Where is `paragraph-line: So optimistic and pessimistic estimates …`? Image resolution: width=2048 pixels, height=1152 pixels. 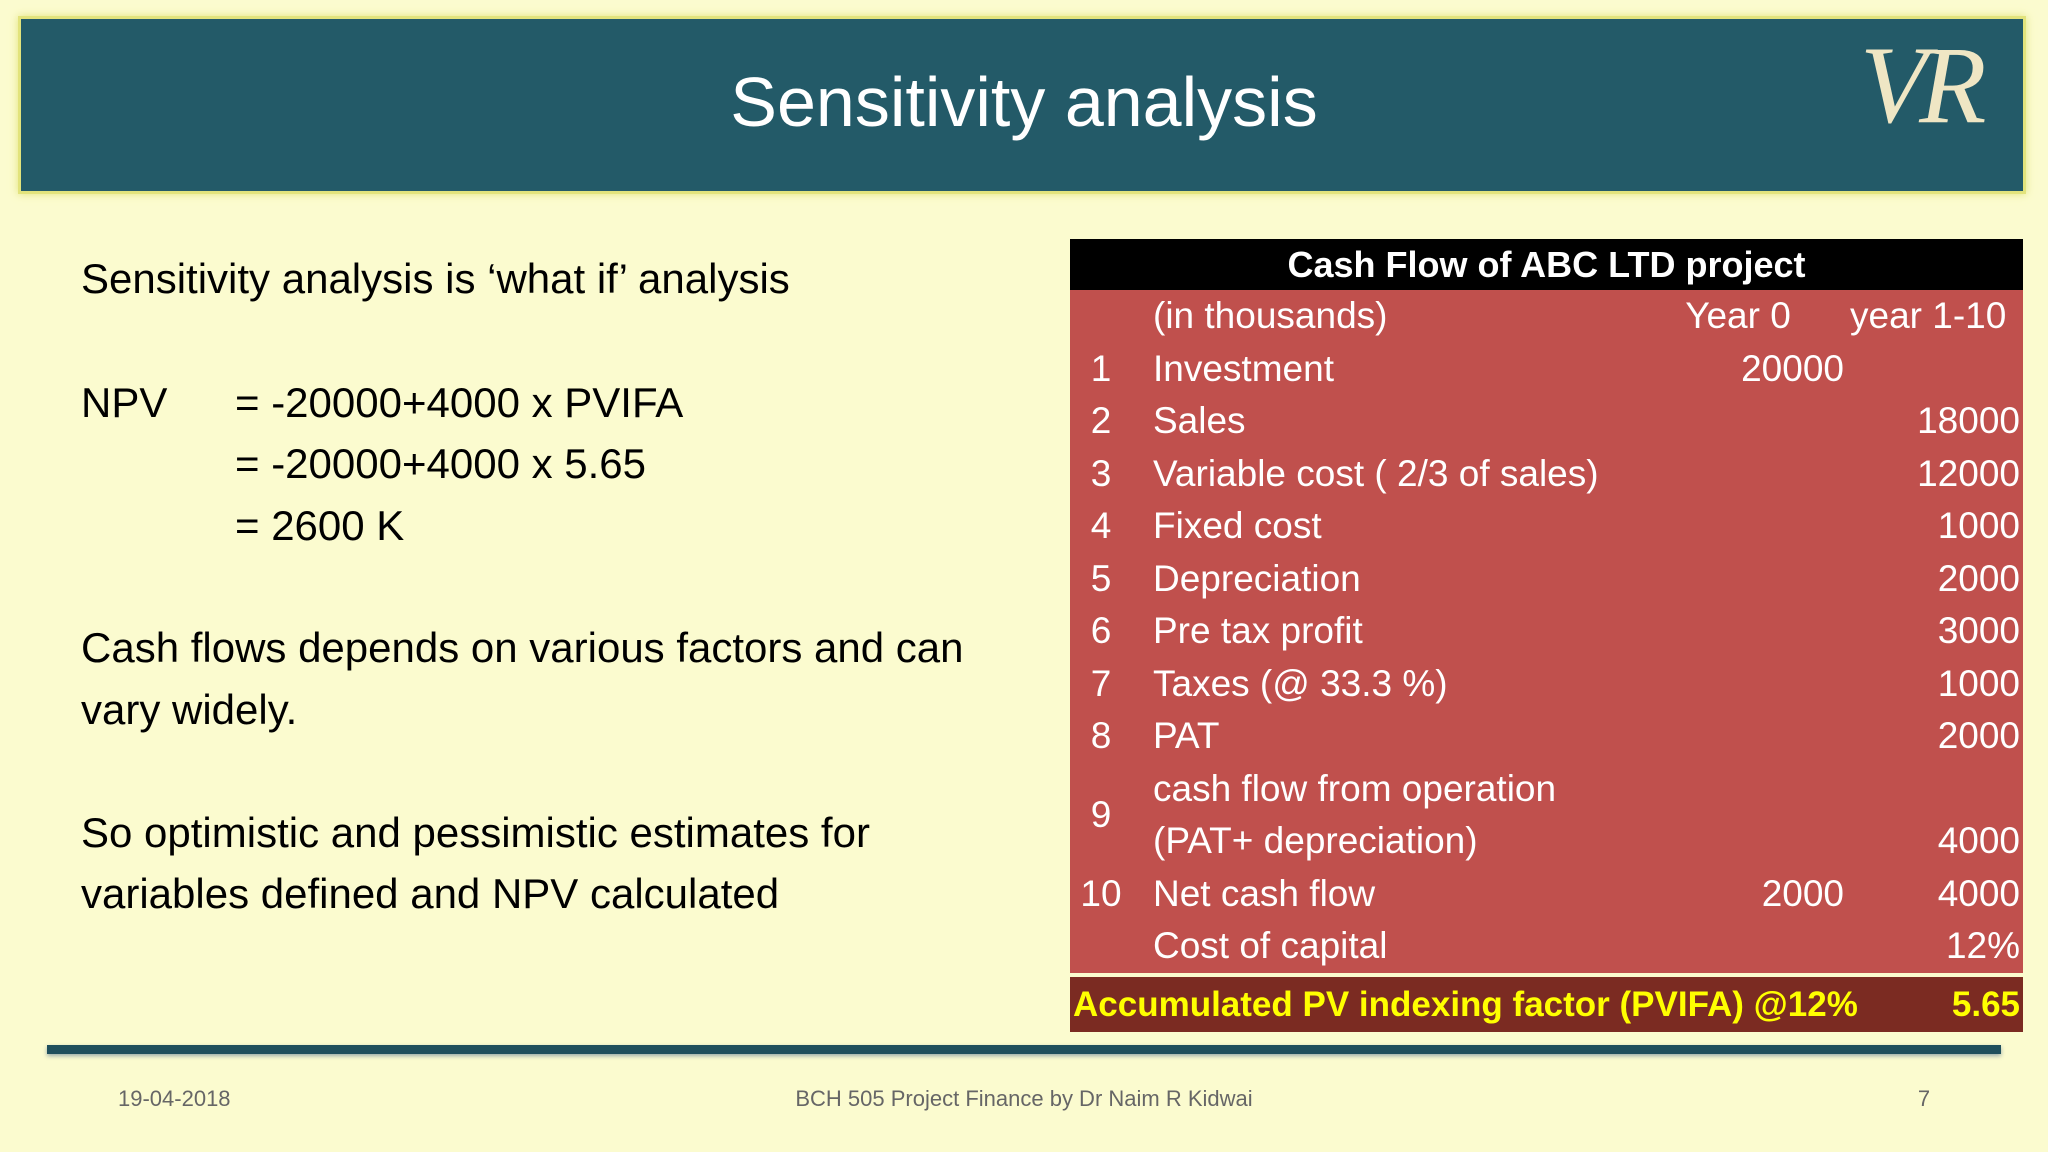
paragraph-line: So optimistic and pessimistic estimates … is located at coordinates (475, 832).